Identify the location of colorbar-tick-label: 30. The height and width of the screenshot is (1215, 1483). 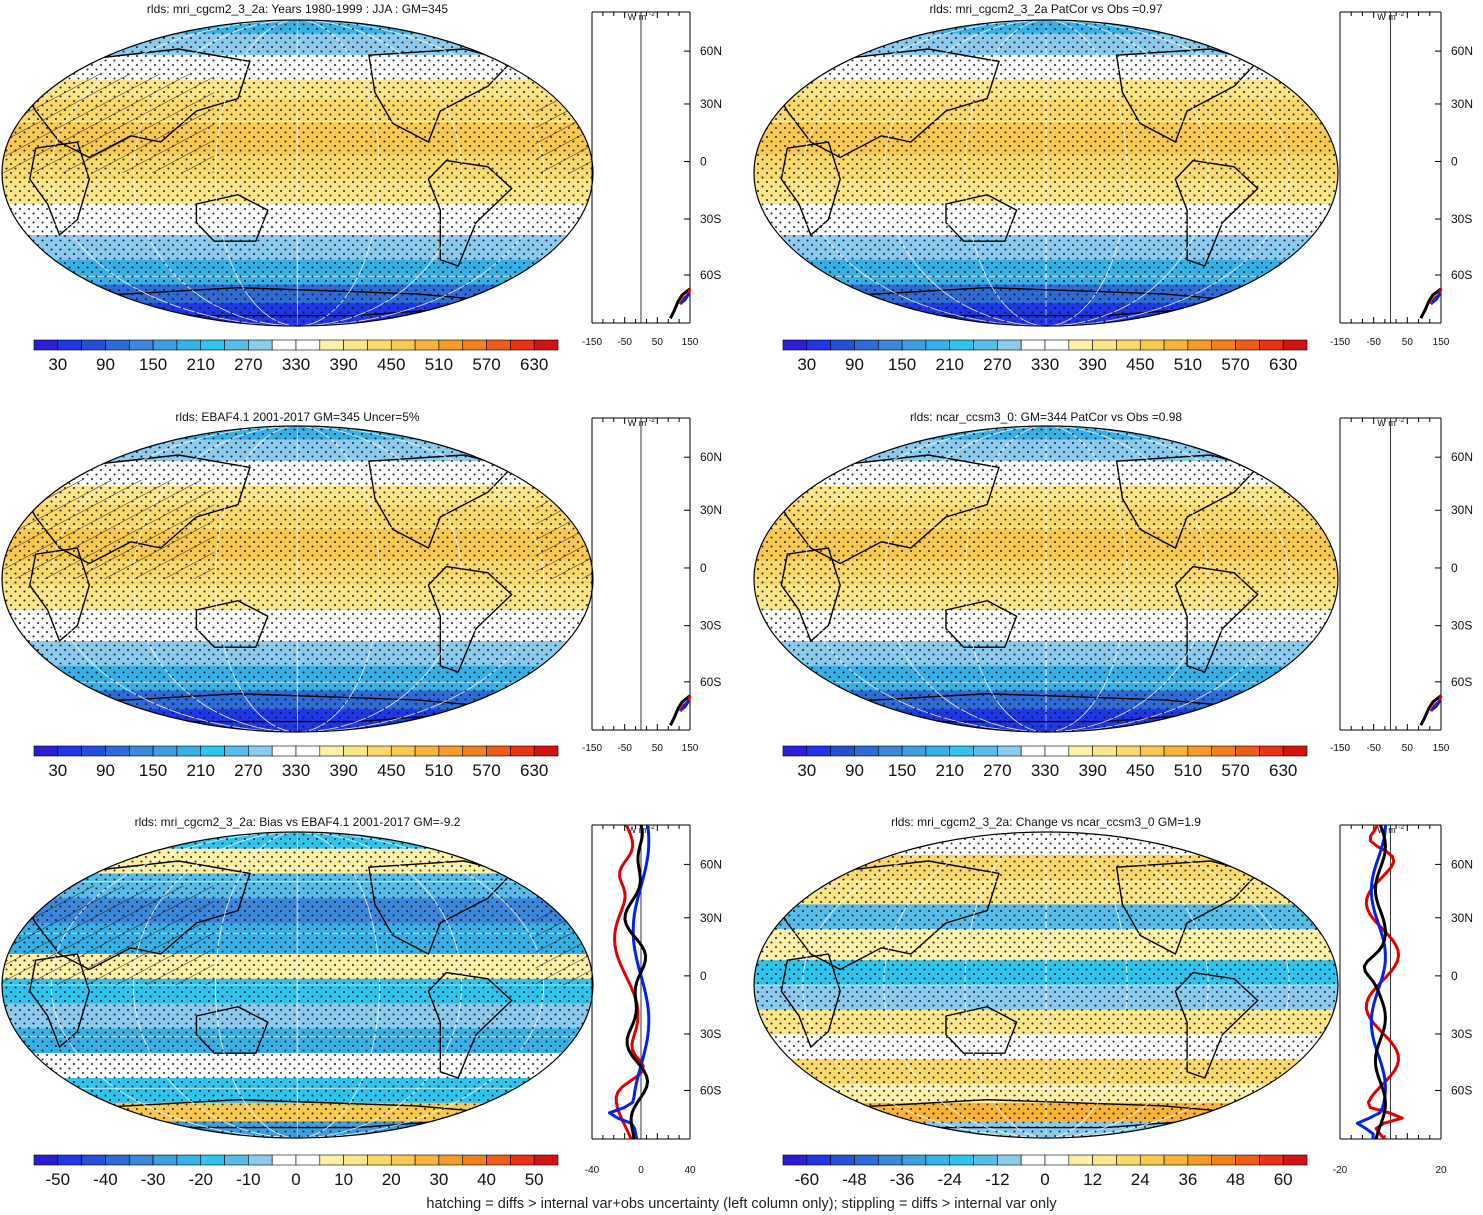
(57, 770).